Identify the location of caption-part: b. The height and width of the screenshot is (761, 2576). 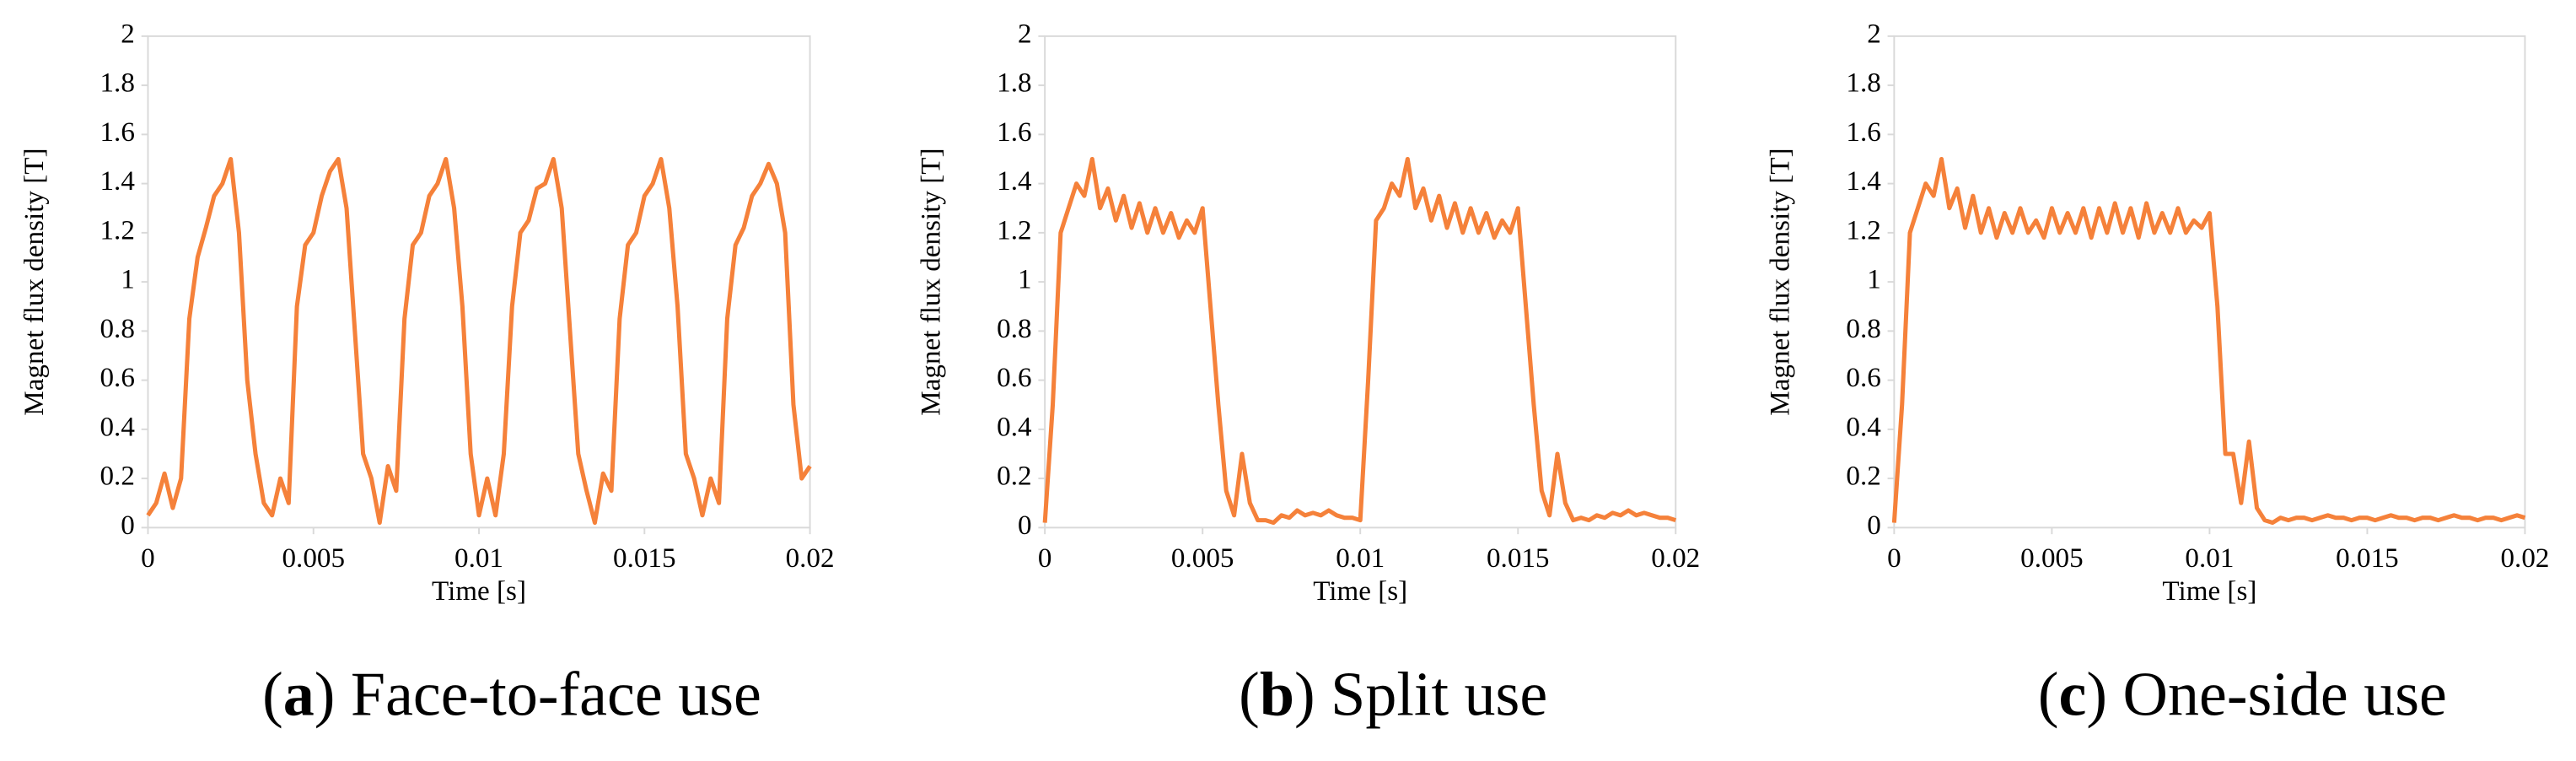
(1277, 694).